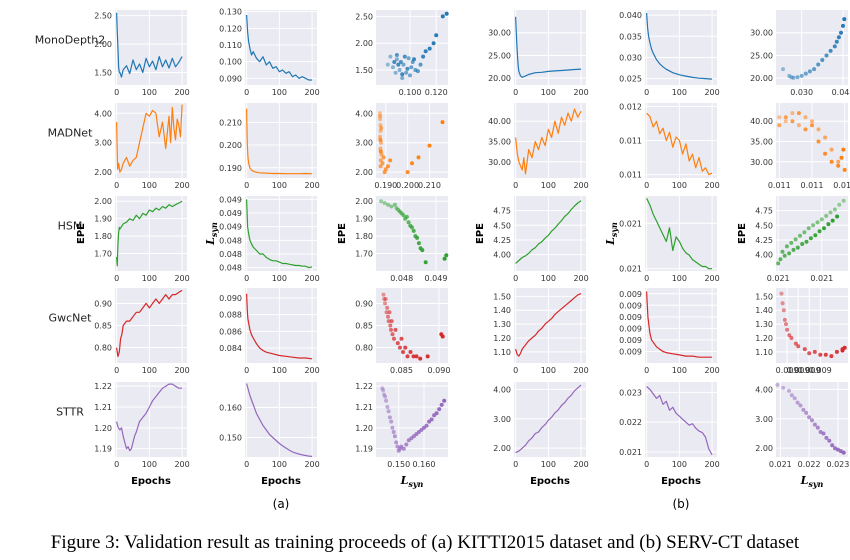  Describe the element at coordinates (742, 233) in the screenshot. I see `y-axis-label: EPE` at that location.